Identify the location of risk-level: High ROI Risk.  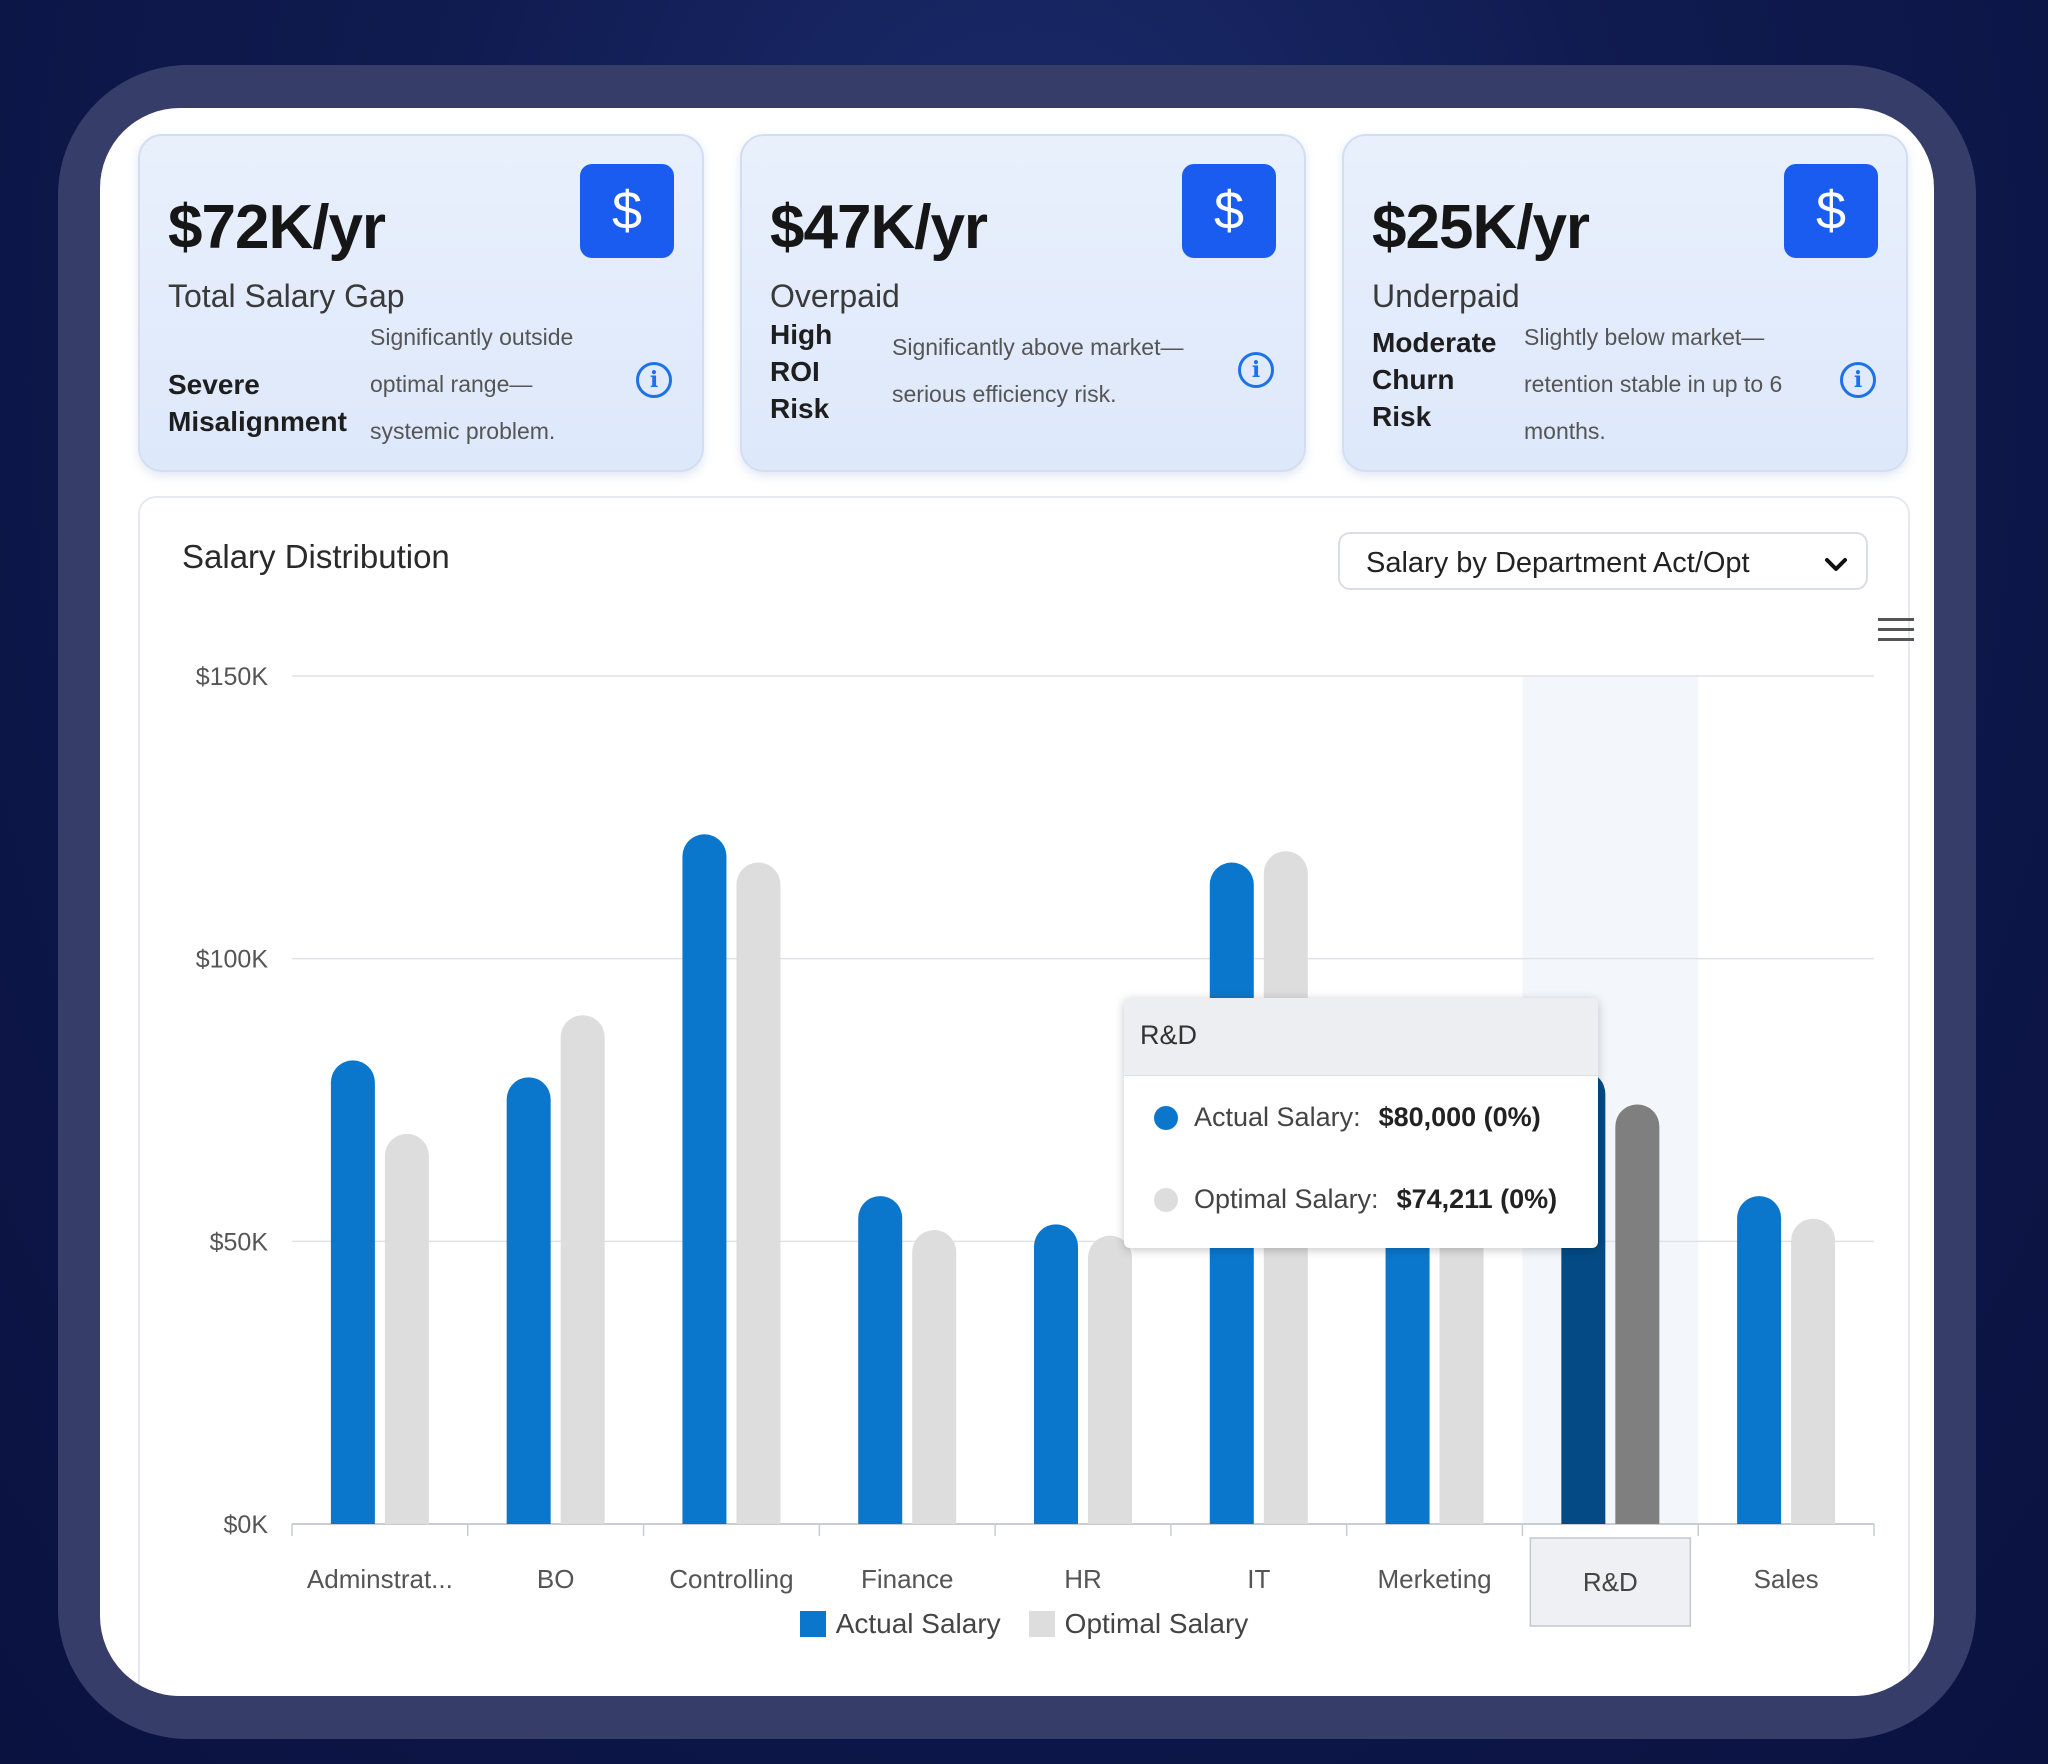
(801, 371).